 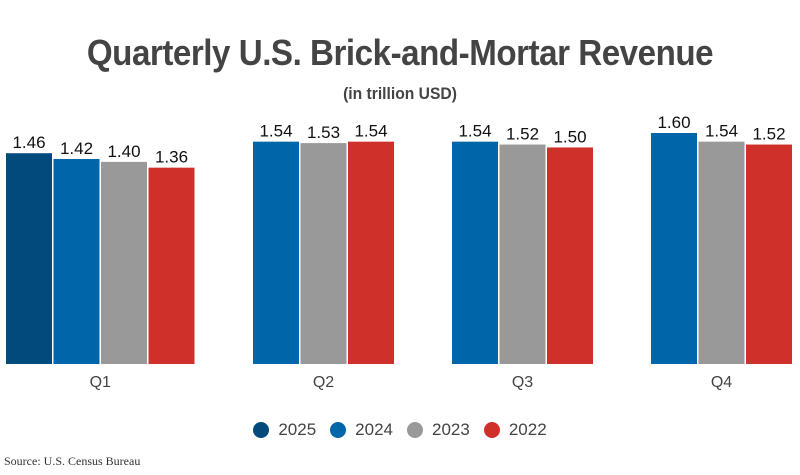 What do you see at coordinates (100, 382) in the screenshot?
I see `x-tick-label-q1: Q1` at bounding box center [100, 382].